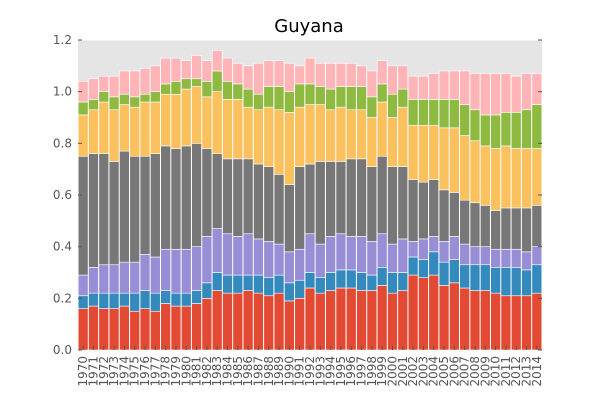 This screenshot has width=600, height=400. What do you see at coordinates (362, 371) in the screenshot?
I see `x-tick-label: 1997` at bounding box center [362, 371].